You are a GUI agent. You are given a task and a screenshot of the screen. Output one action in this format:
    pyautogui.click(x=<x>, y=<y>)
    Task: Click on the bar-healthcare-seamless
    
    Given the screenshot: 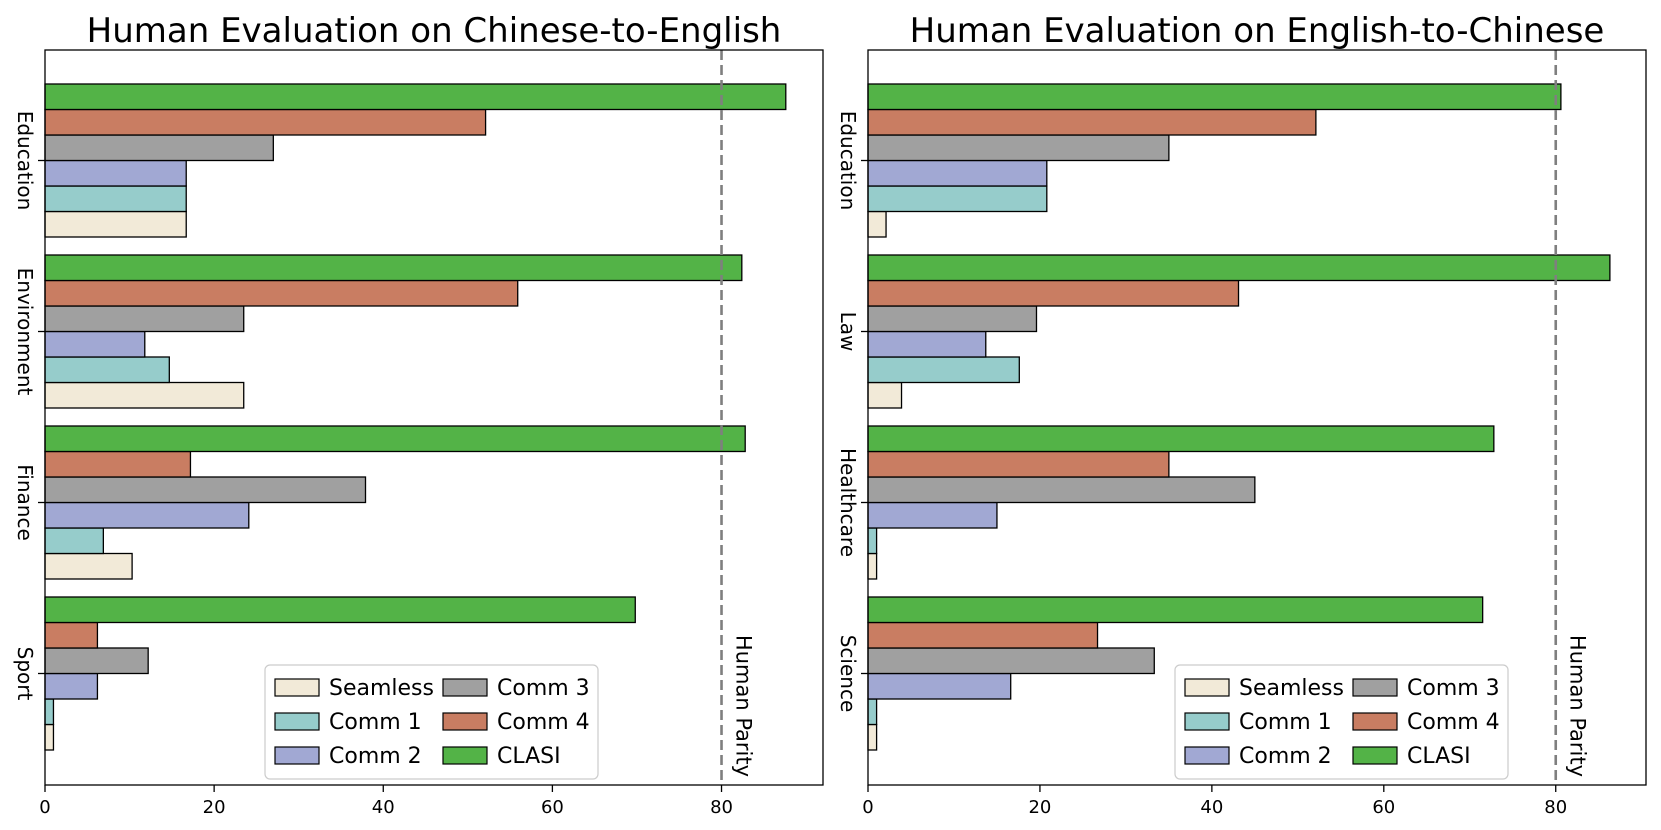 What is the action you would take?
    pyautogui.click(x=872, y=566)
    